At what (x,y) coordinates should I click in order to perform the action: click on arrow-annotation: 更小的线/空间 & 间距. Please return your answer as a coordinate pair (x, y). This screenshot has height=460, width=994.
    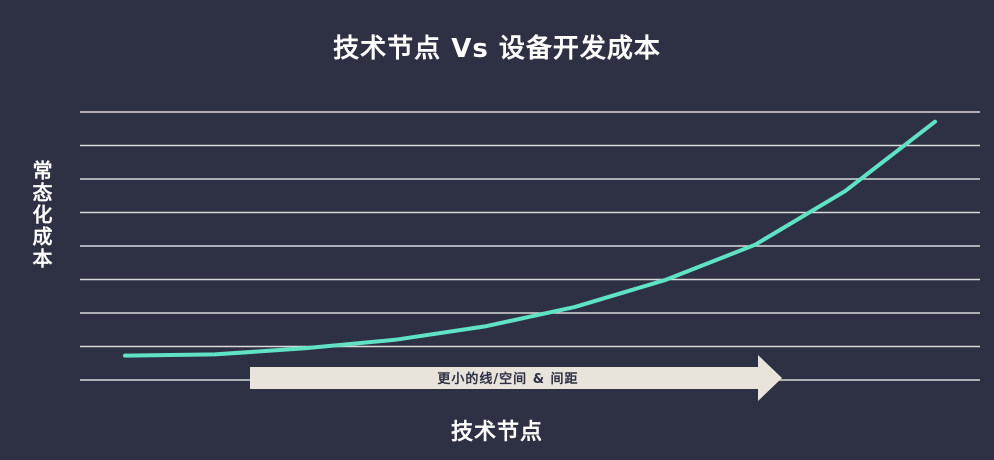
    Looking at the image, I should click on (507, 379).